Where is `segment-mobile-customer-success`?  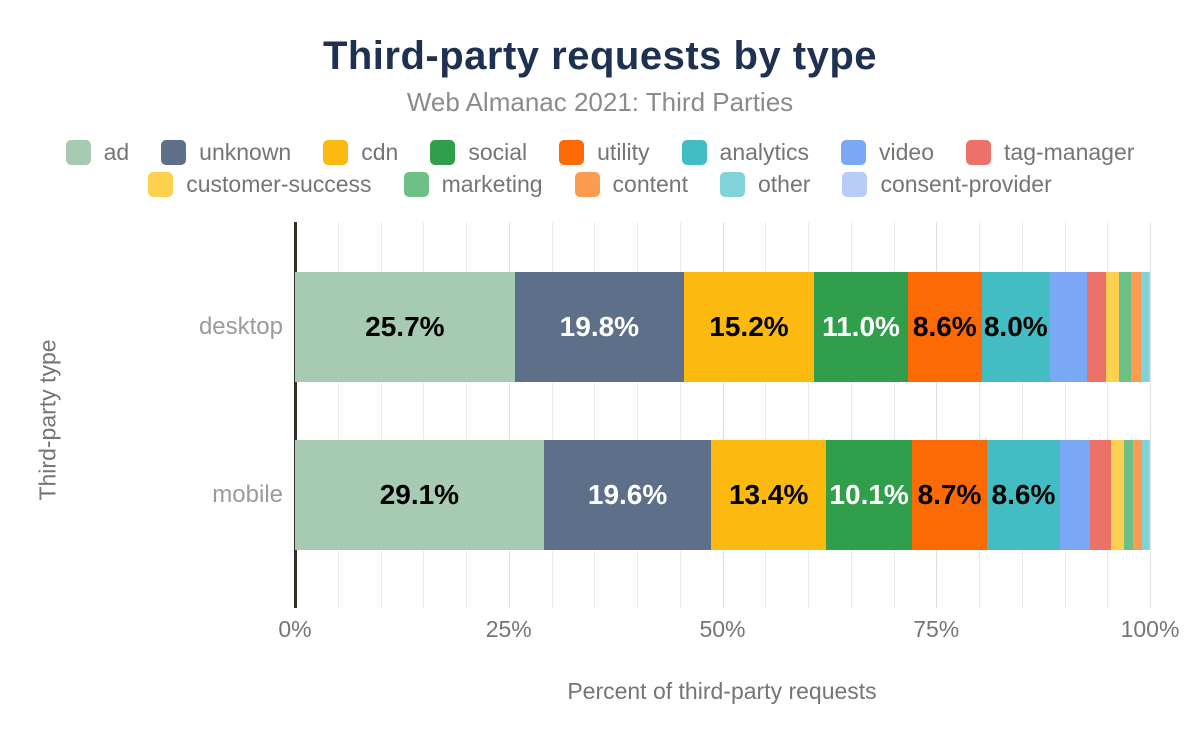
segment-mobile-customer-success is located at coordinates (1117, 495).